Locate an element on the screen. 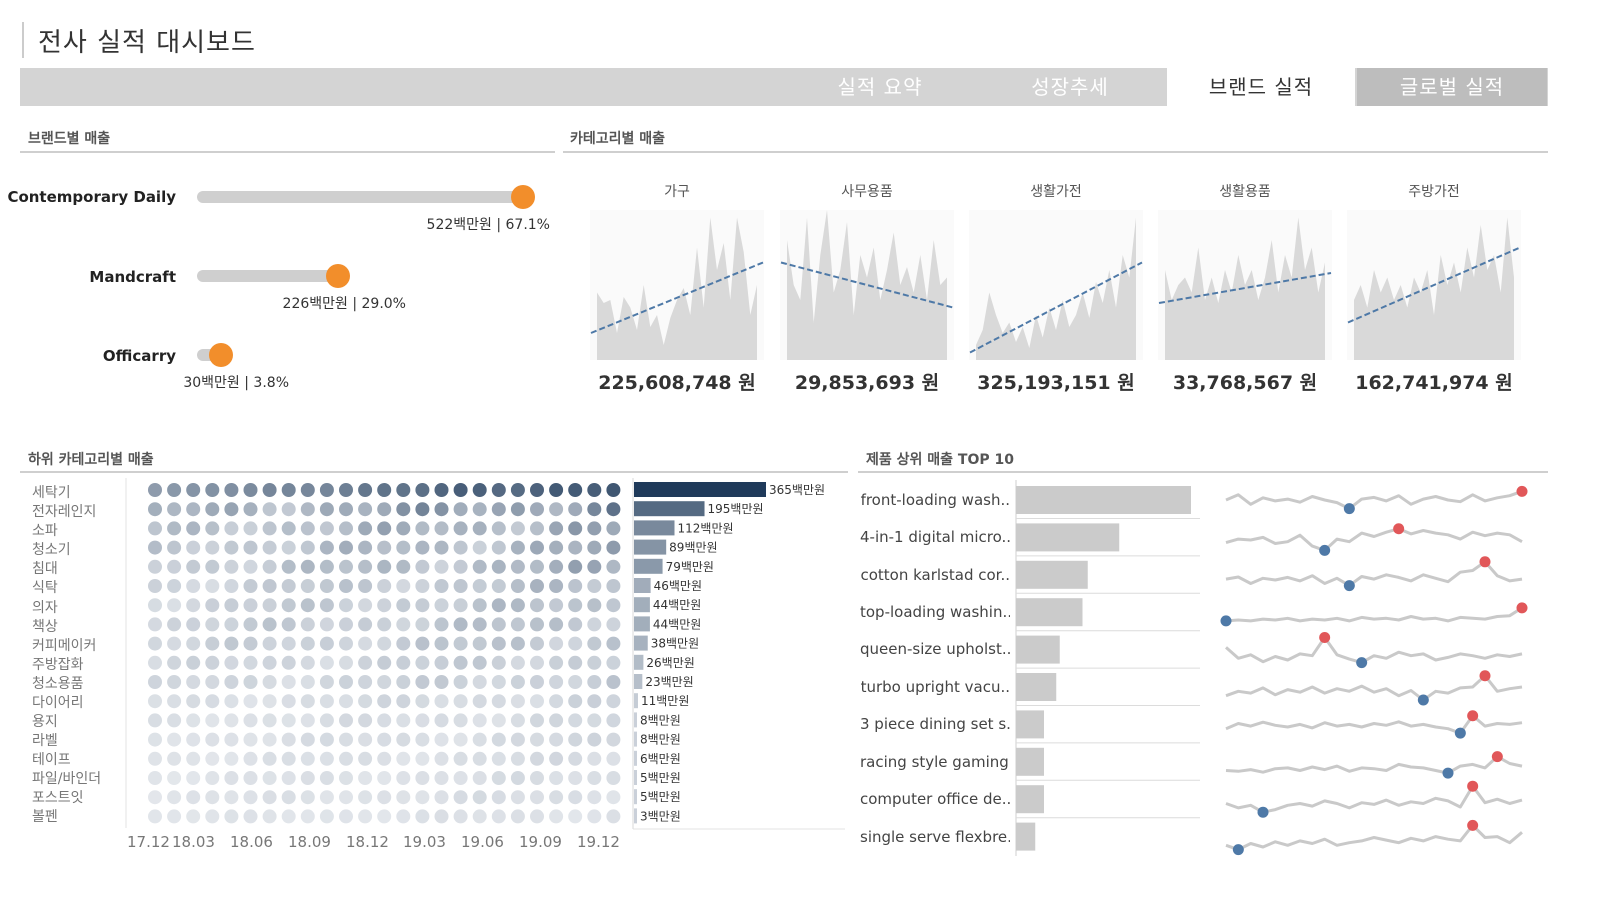  tab-brand-performance: 브랜드 실적 is located at coordinates (1261, 87).